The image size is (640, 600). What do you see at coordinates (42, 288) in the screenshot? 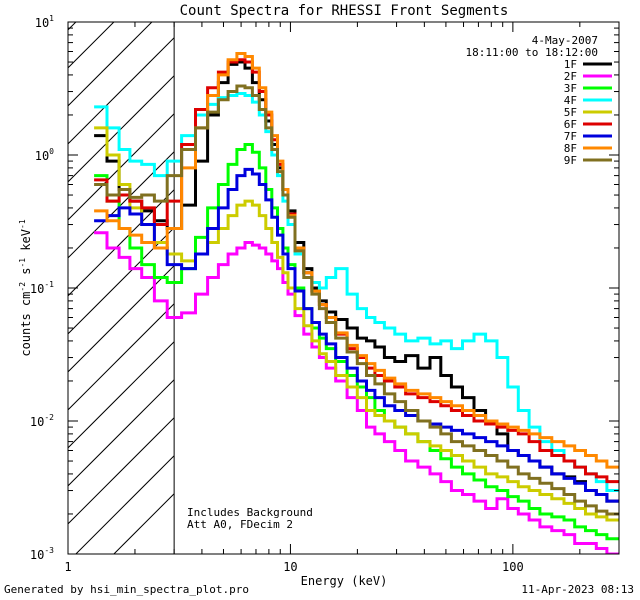
I see `y-tick-label: 10⁻¹` at bounding box center [42, 288].